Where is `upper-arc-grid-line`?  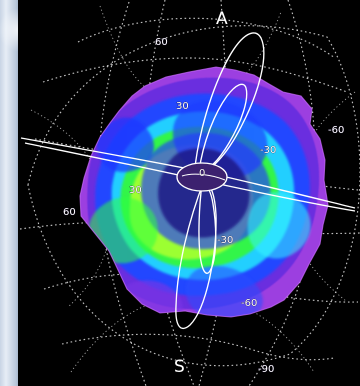 upper-arc-grid-line is located at coordinates (190, 55).